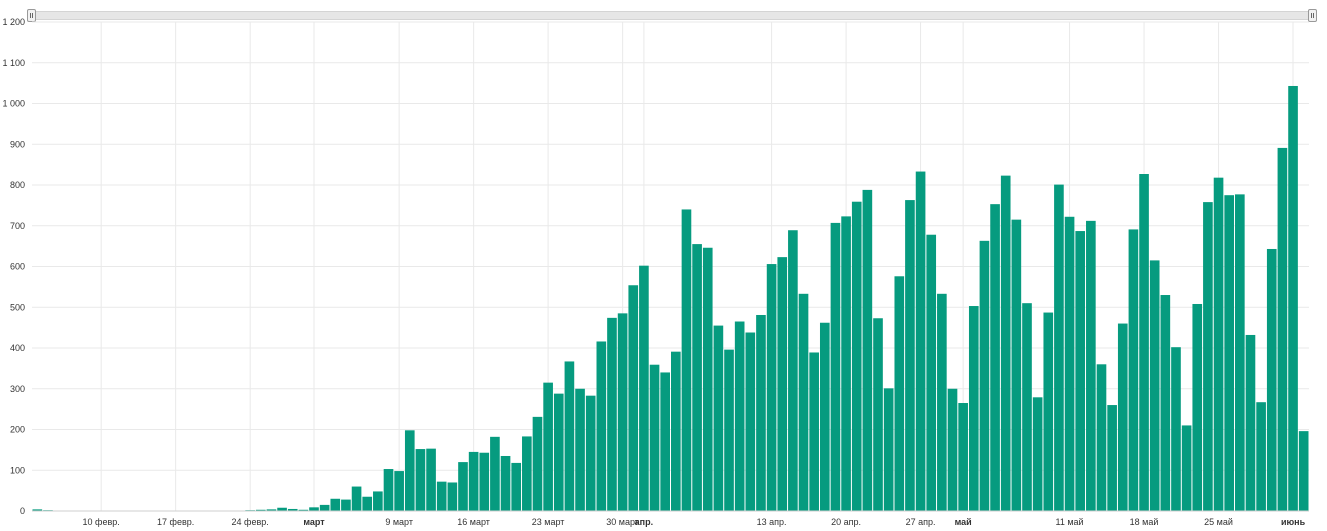  I want to click on navigator-left-handle-icon, so click(31, 15).